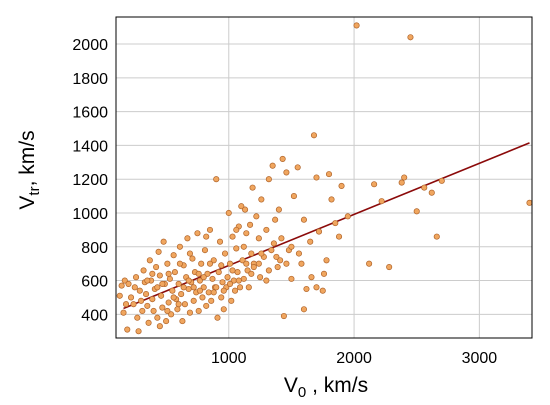 The image size is (550, 405). Describe the element at coordinates (94, 282) in the screenshot. I see `y-tick-label: 600` at that location.